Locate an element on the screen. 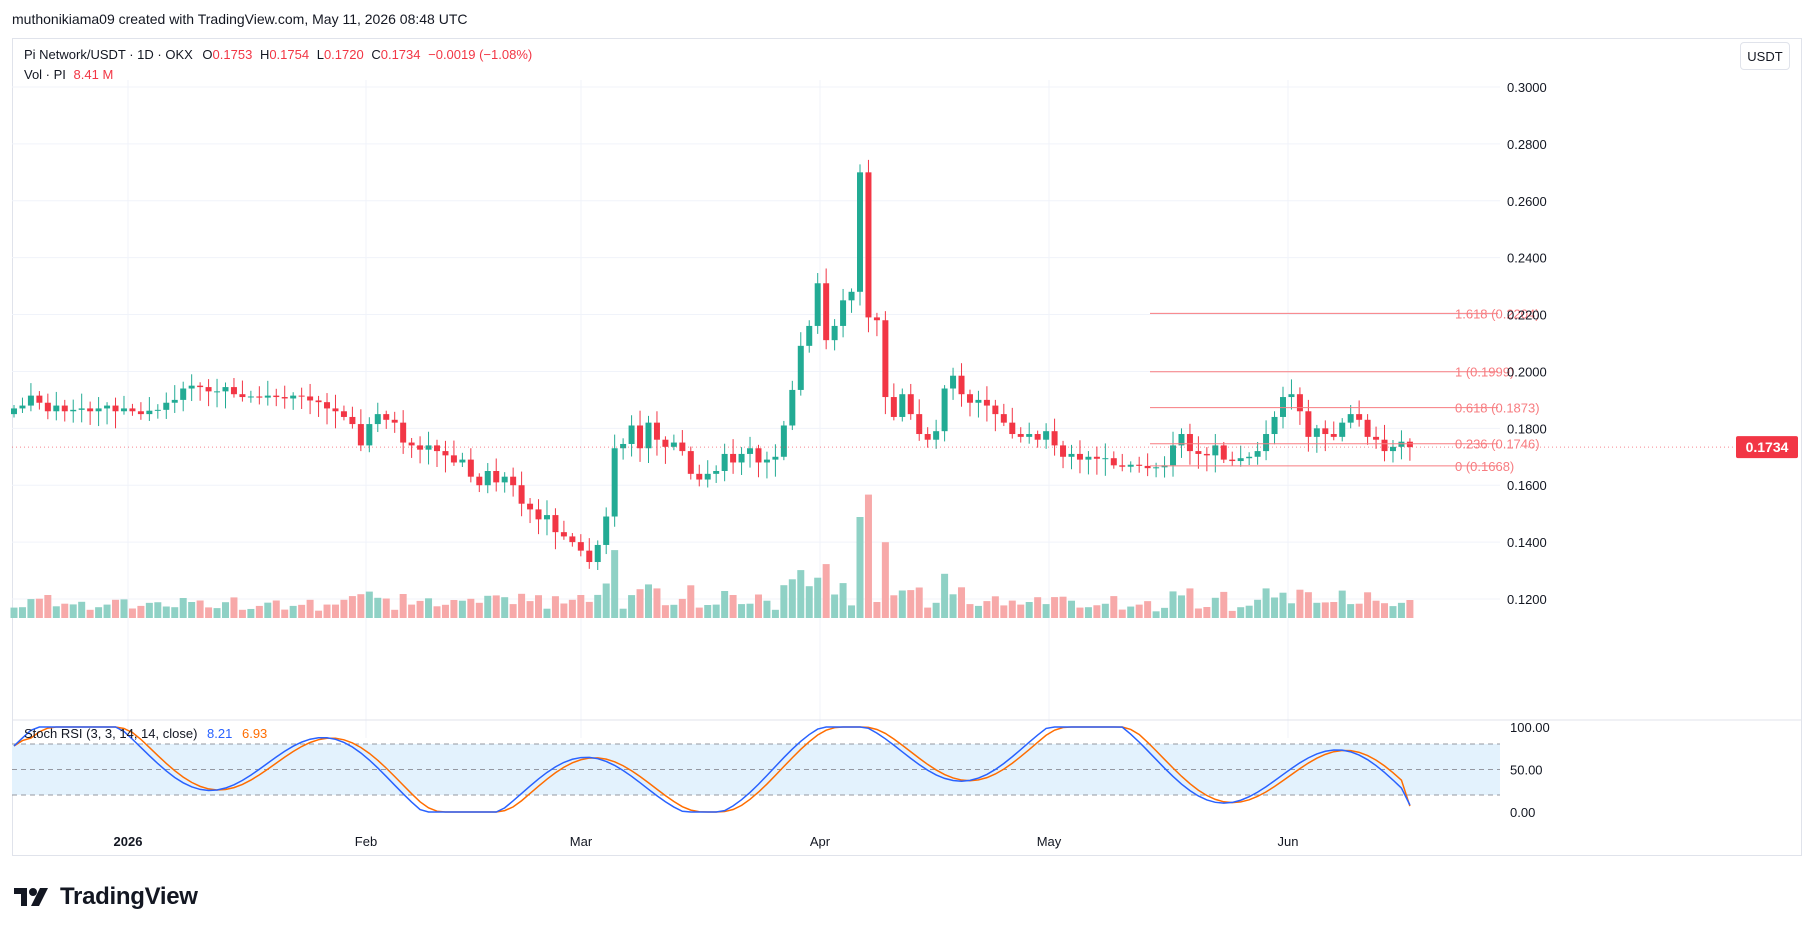 This screenshot has width=1814, height=931. volume-label: Vol · PI is located at coordinates (45, 74).